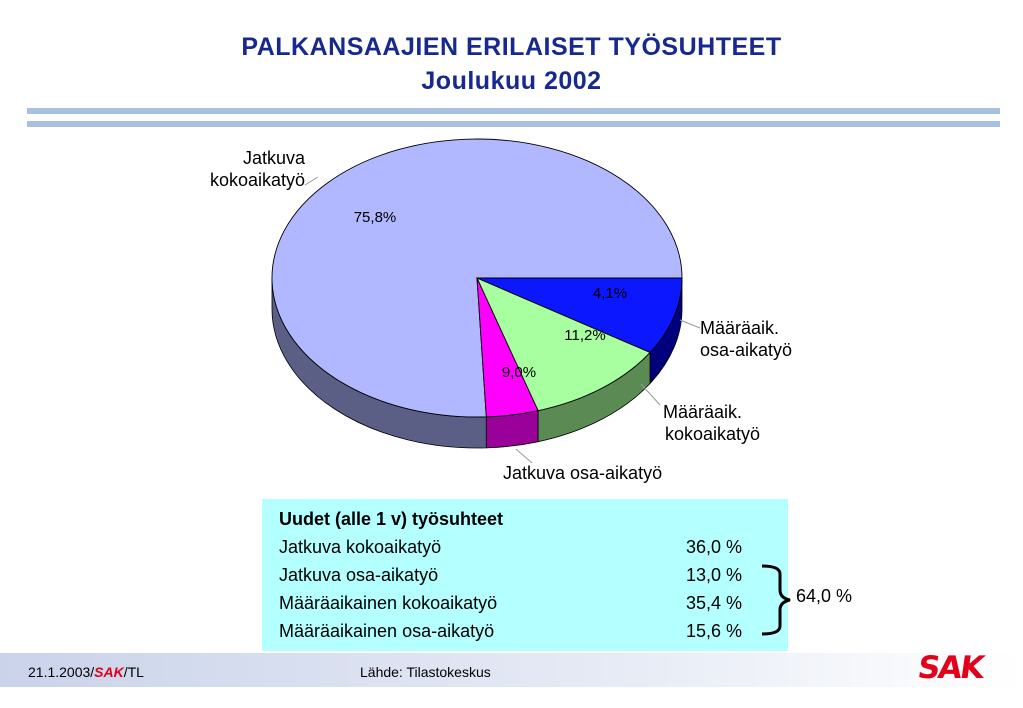 Image resolution: width=1023 pixels, height=708 pixels. What do you see at coordinates (714, 631) in the screenshot?
I see `row-value: 15,6 %` at bounding box center [714, 631].